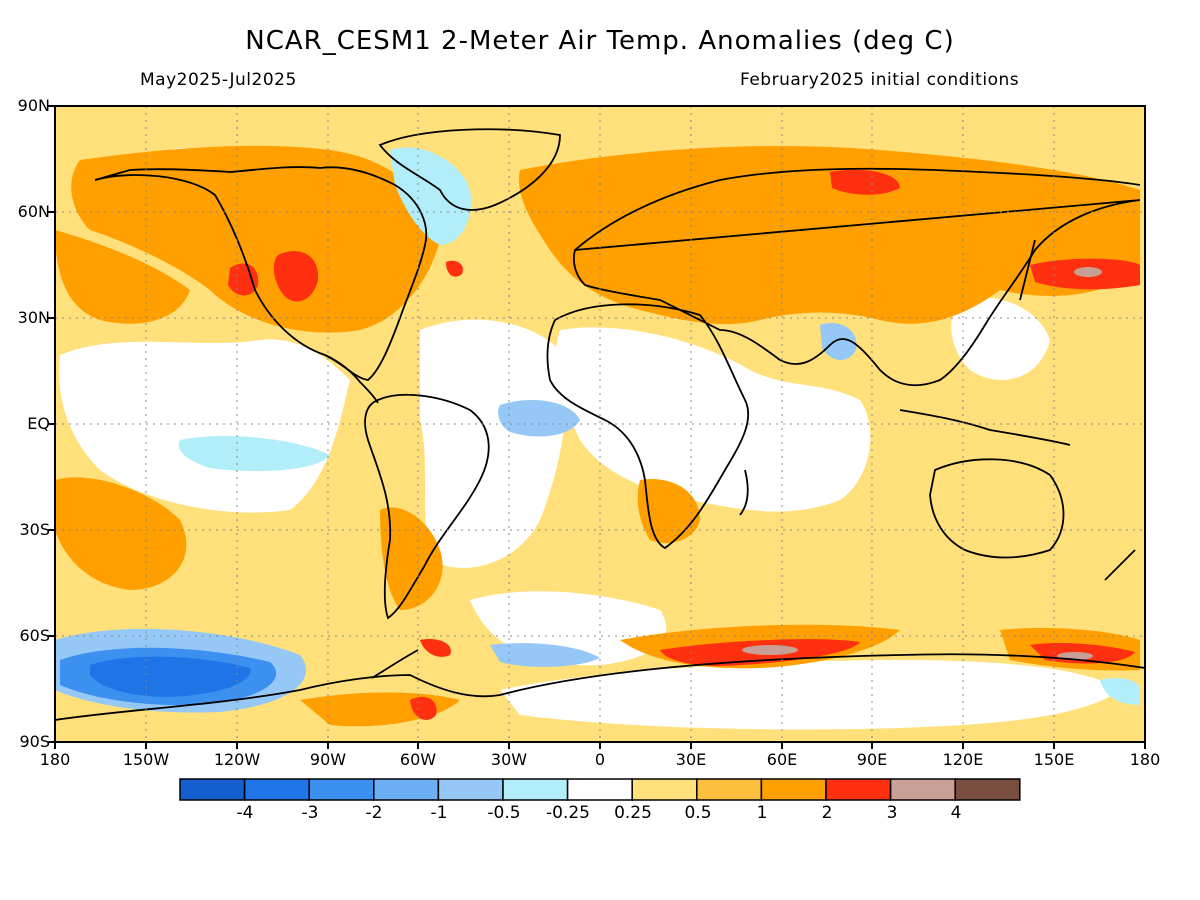 The image size is (1200, 900). Describe the element at coordinates (245, 813) in the screenshot. I see `colorbar-label-1: -4` at that location.